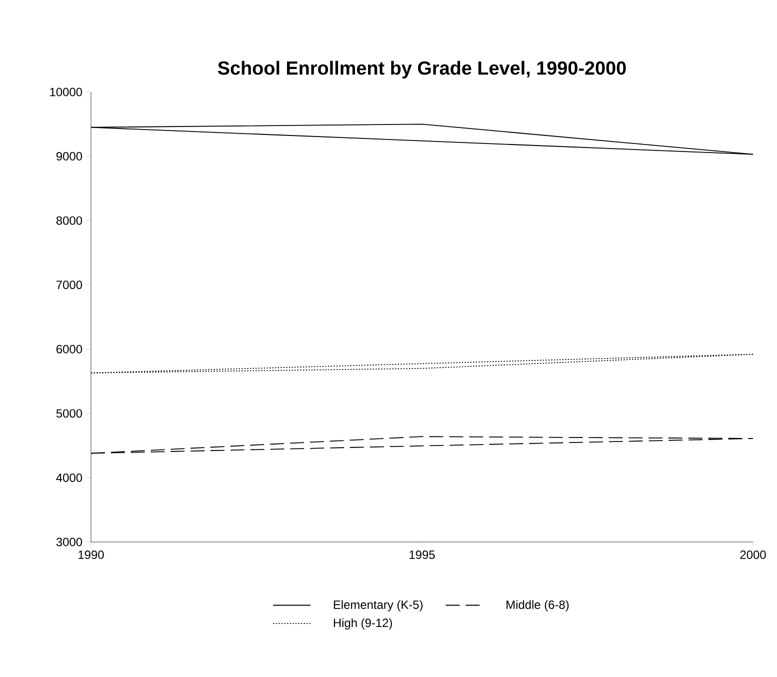 Image resolution: width=777 pixels, height=677 pixels. What do you see at coordinates (91, 554) in the screenshot?
I see `x-tick-label: 1990` at bounding box center [91, 554].